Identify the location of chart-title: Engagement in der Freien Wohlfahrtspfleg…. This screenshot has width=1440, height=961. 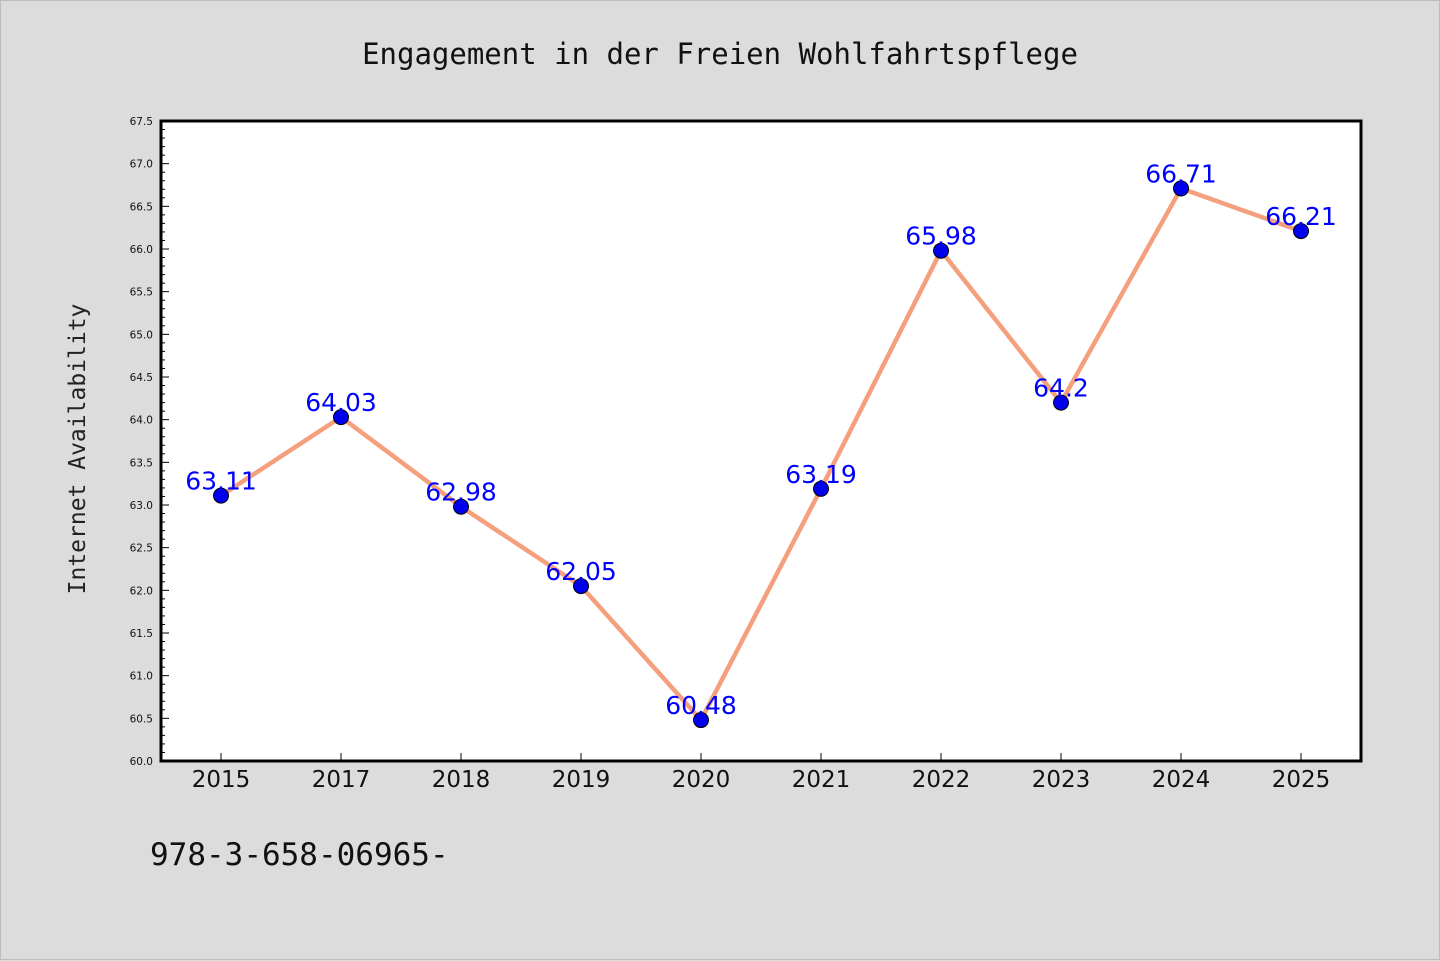
(720, 54).